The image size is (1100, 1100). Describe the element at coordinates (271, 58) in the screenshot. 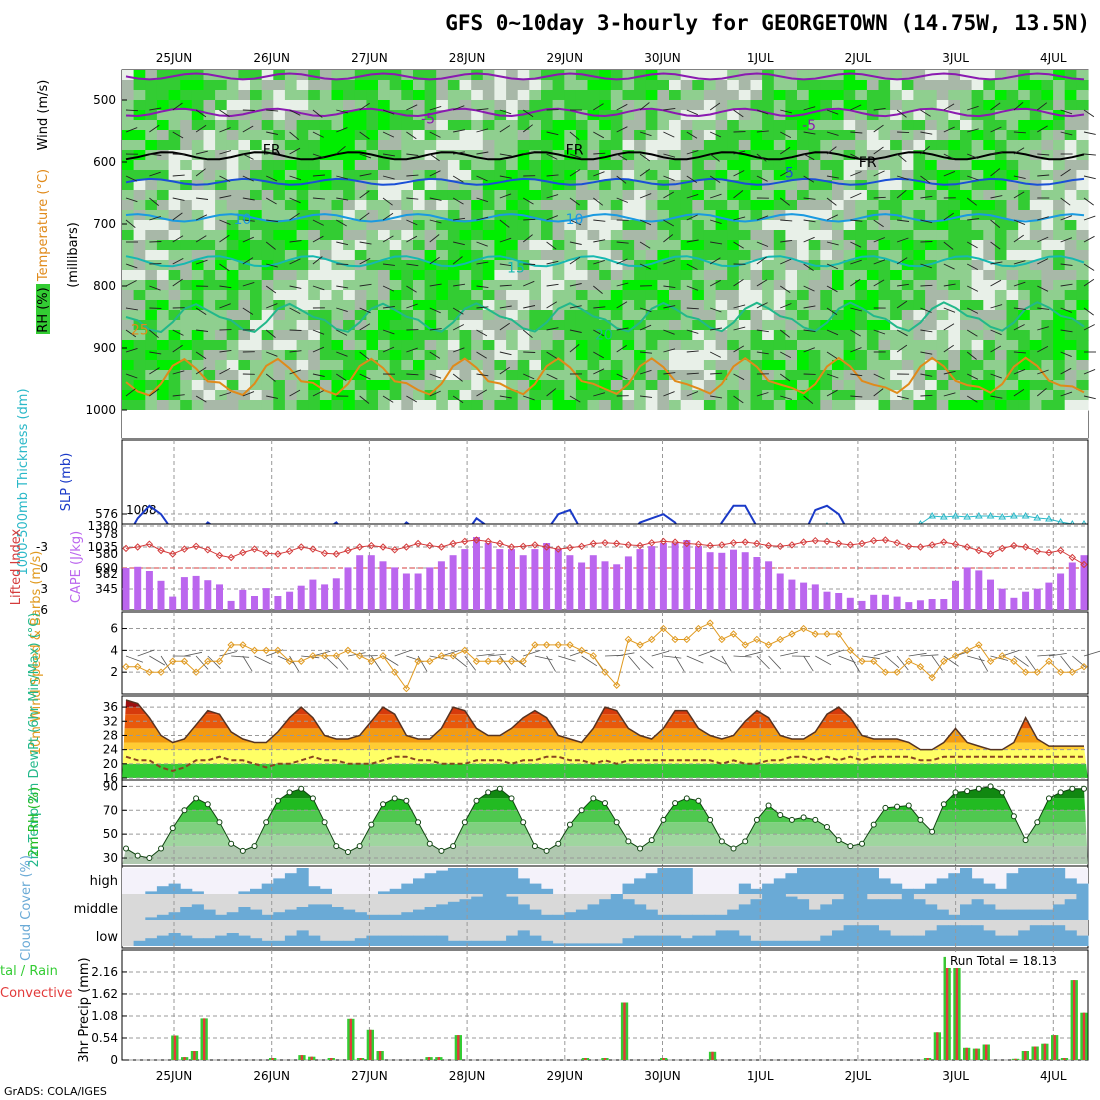

I see `top-date-label: 26JUN` at that location.